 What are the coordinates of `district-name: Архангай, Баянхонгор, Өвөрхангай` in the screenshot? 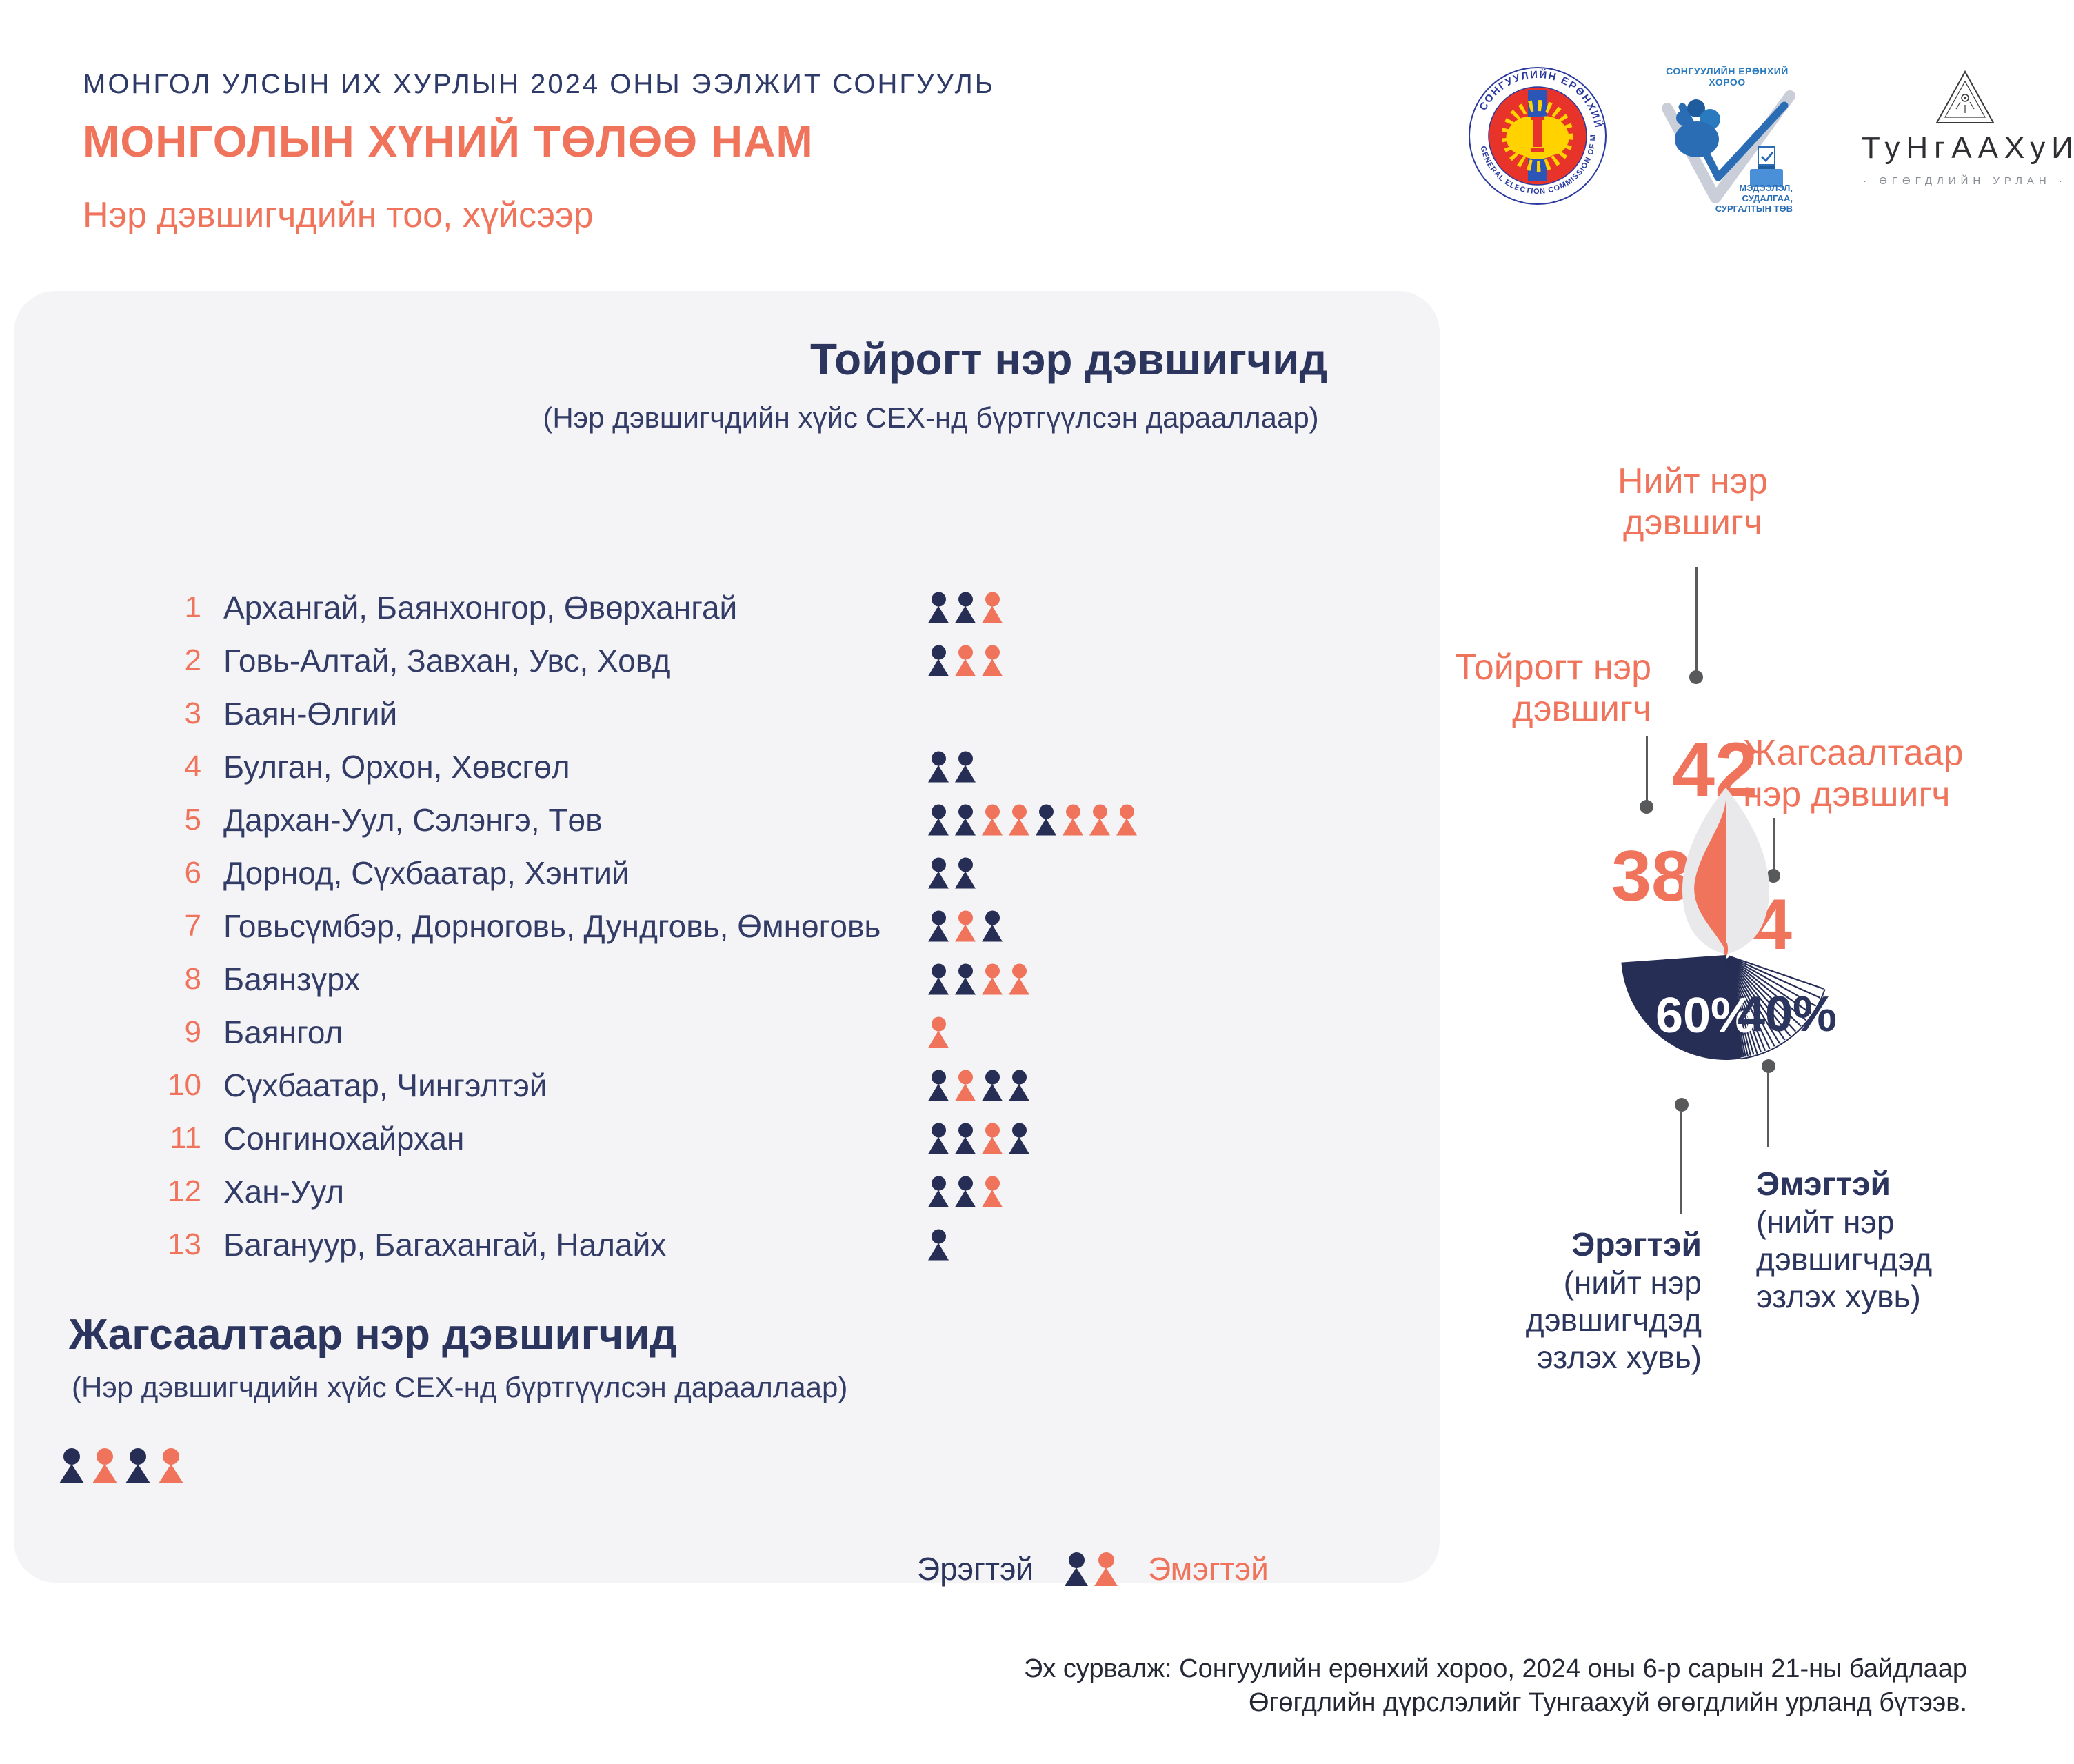 It's located at (480, 607).